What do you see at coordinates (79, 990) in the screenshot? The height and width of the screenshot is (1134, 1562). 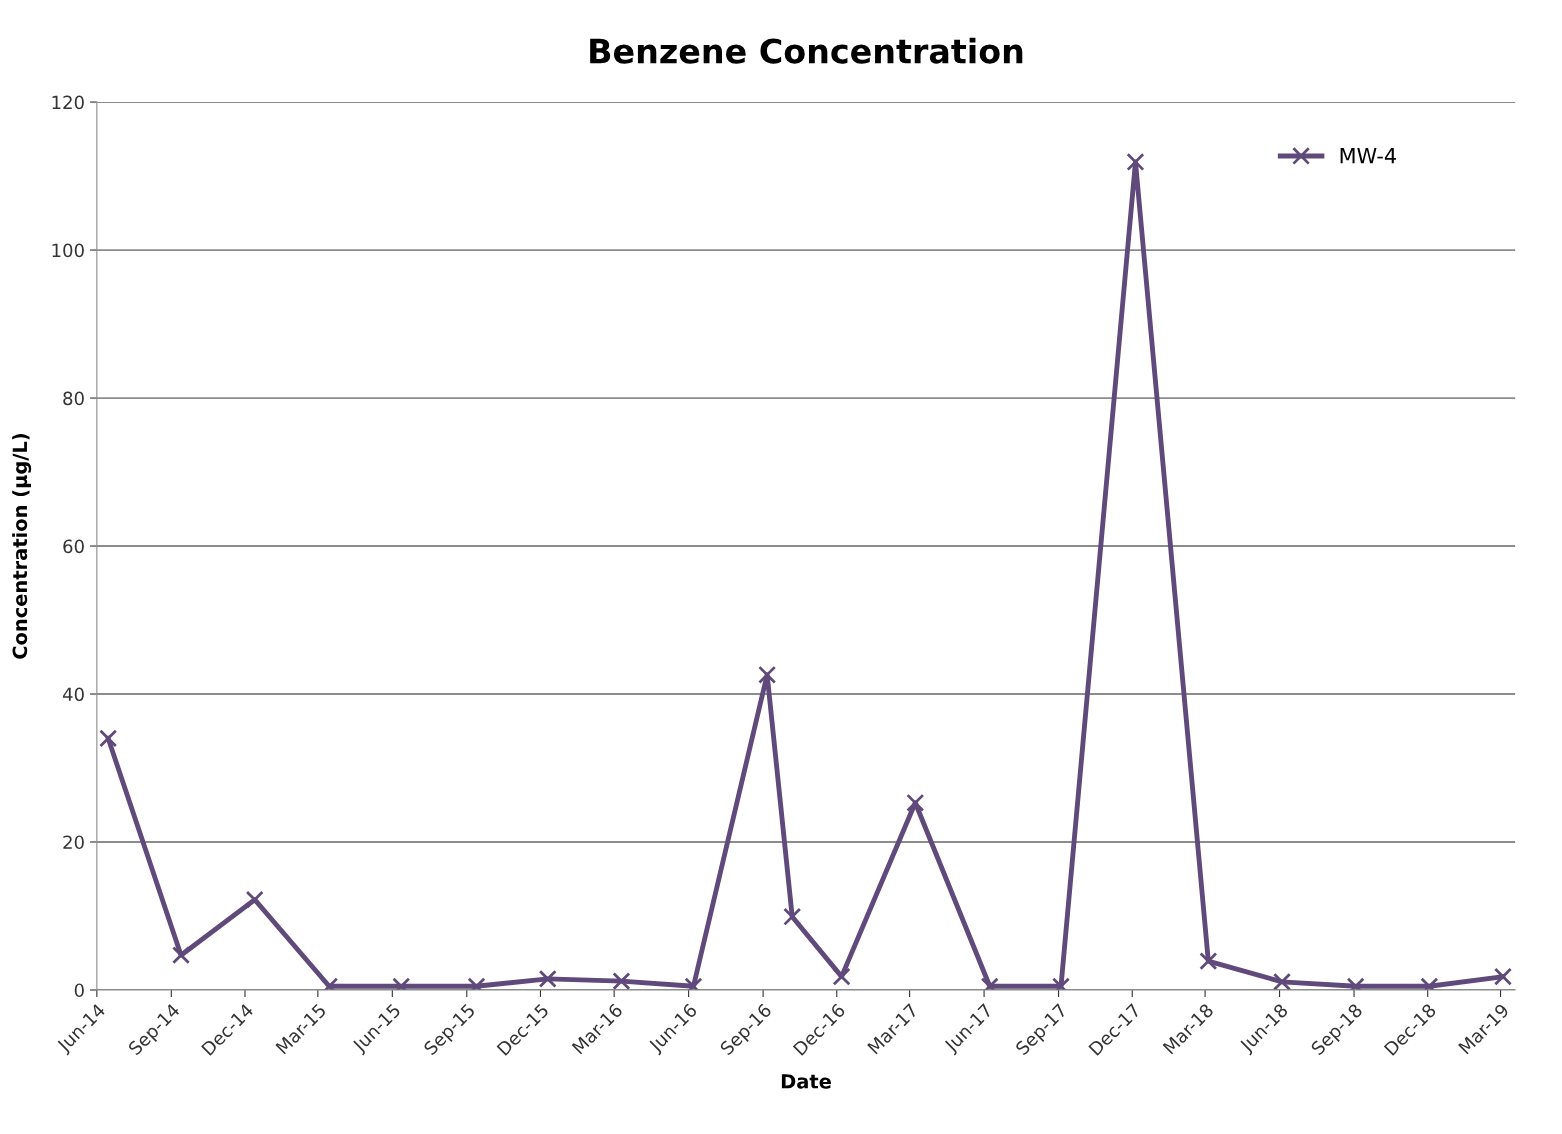 I see `y-tick-label: 0` at bounding box center [79, 990].